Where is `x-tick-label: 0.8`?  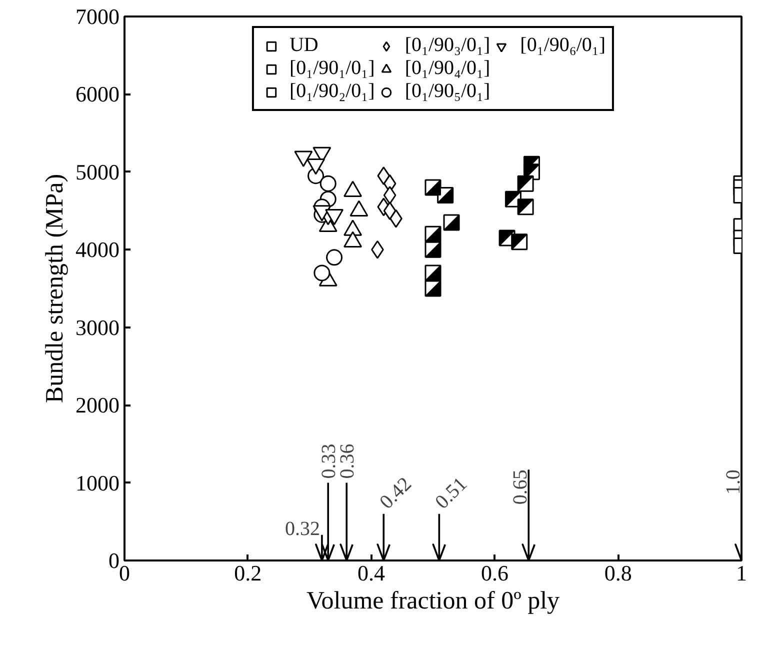 x-tick-label: 0.8 is located at coordinates (618, 573).